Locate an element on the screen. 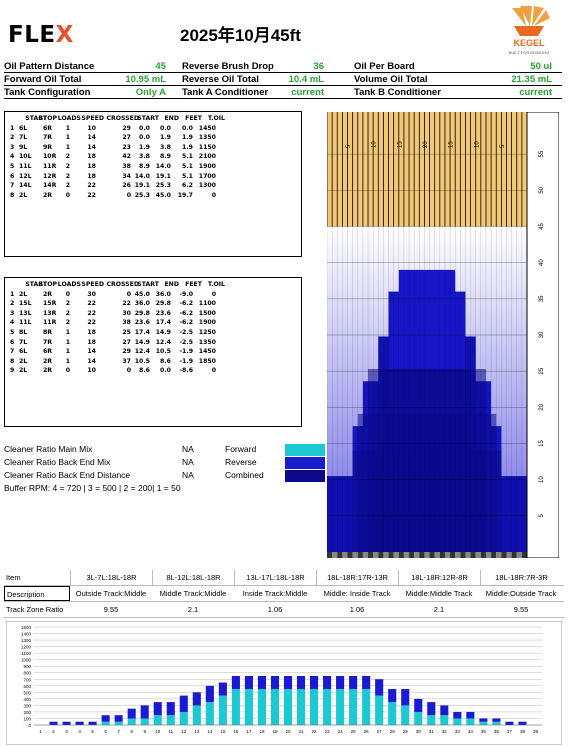  row-value: 25.3 is located at coordinates (163, 186).